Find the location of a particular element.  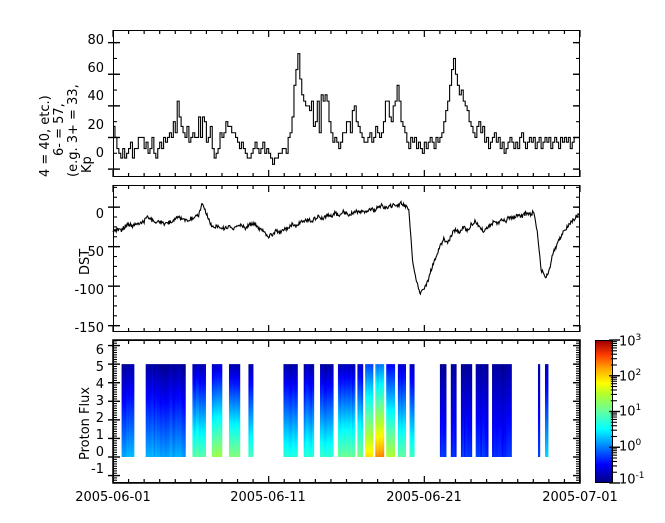

cbar-tick-1e0-mantissa: 10 is located at coordinates (627, 447).